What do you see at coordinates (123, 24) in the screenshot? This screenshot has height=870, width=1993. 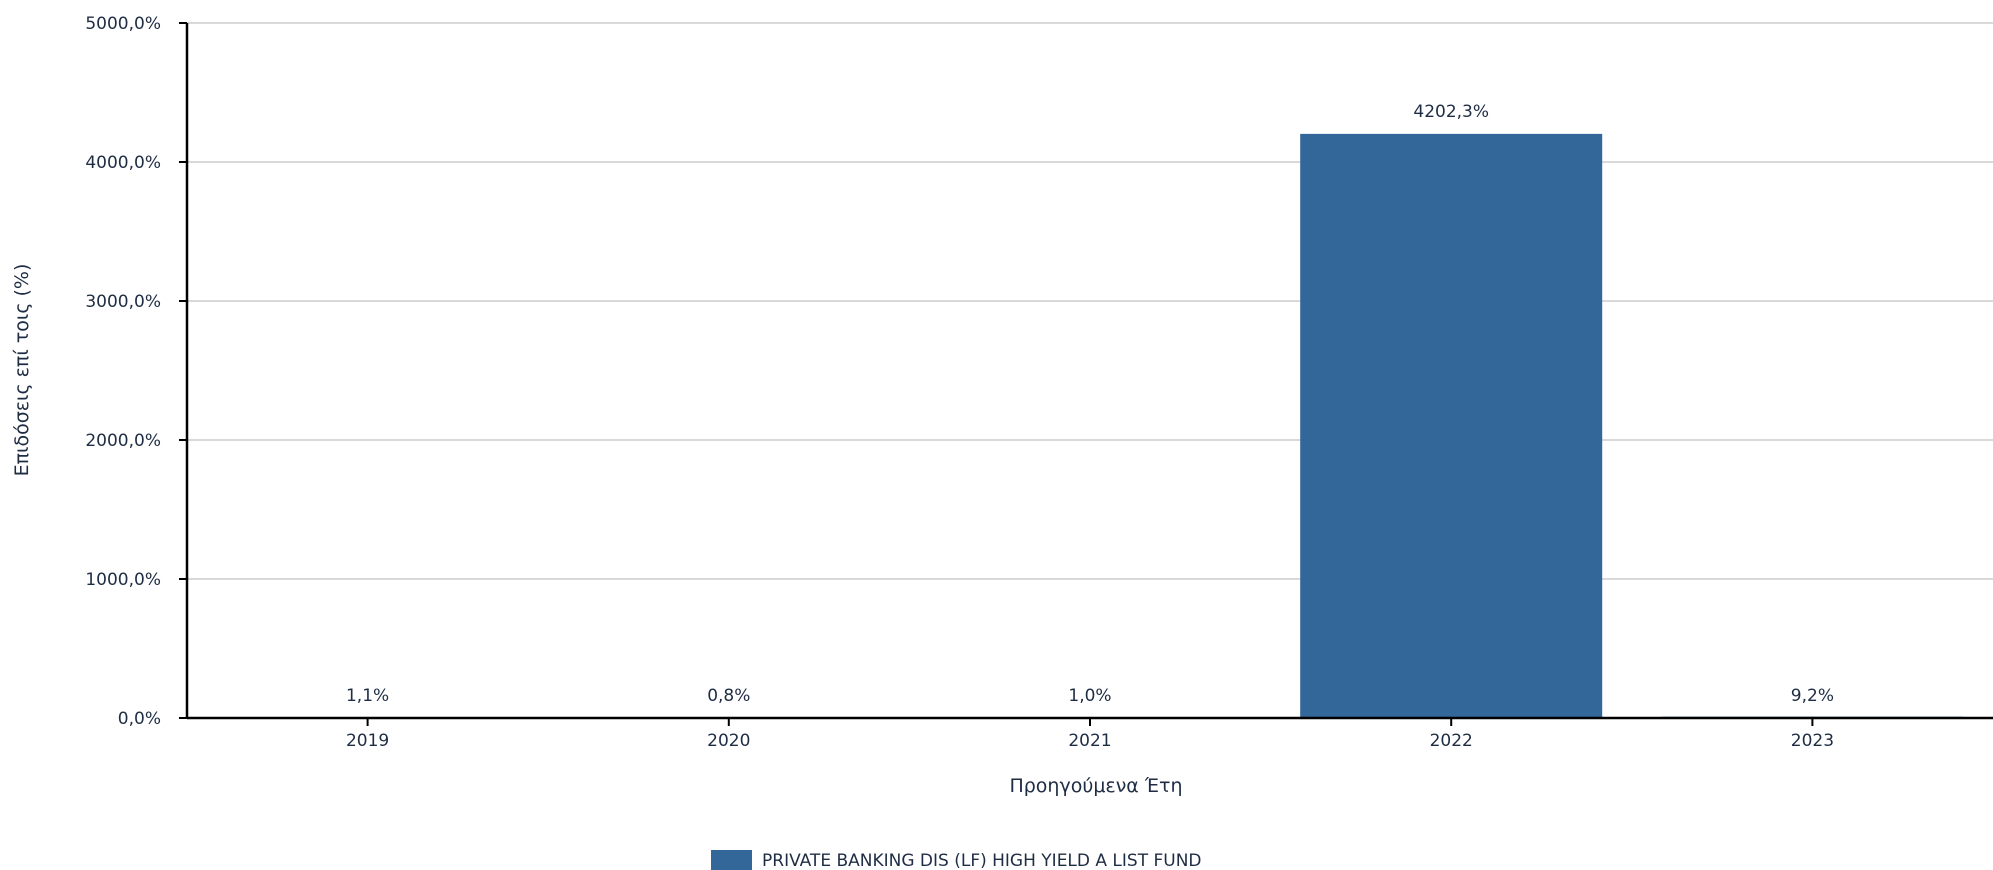 I see `y-tick-label: 5000,0%` at bounding box center [123, 24].